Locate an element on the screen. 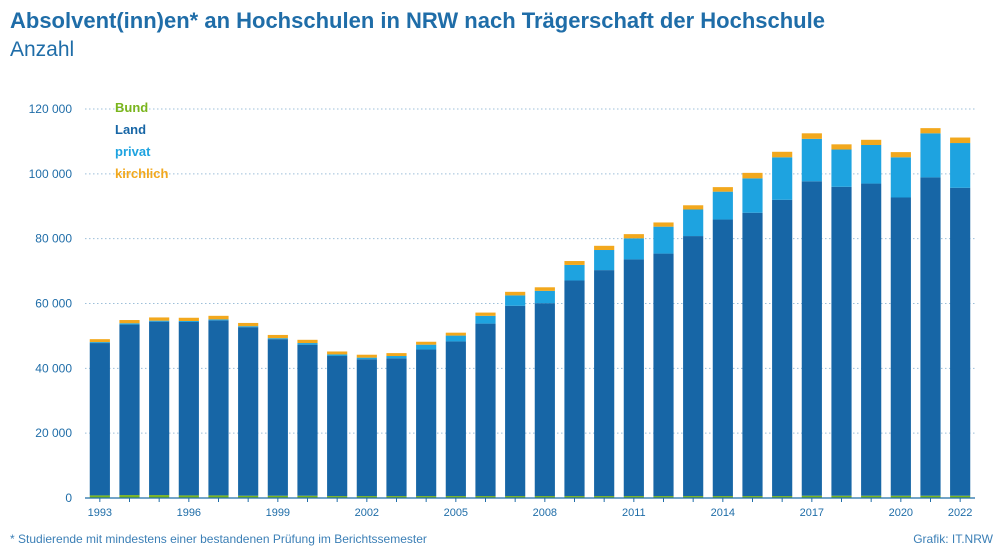 The height and width of the screenshot is (551, 999). bar-privat-2013 is located at coordinates (693, 223).